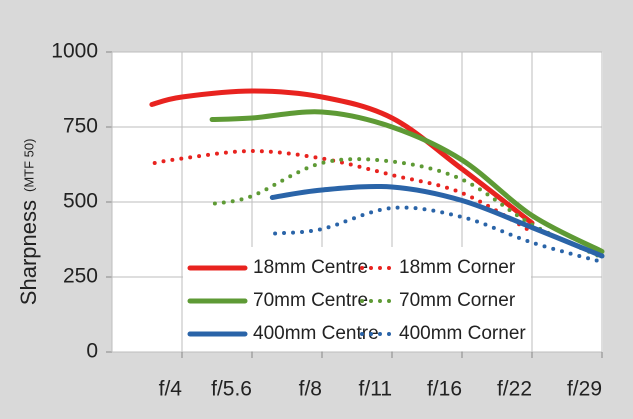  Describe the element at coordinates (74, 51) in the screenshot. I see `y-tick-label: 1000` at that location.